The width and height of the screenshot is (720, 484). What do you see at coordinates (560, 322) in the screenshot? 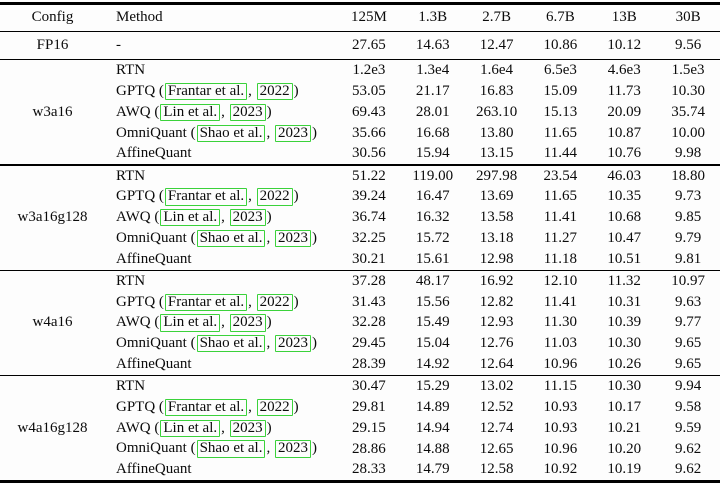
I see `value-cell: 11.30` at bounding box center [560, 322].